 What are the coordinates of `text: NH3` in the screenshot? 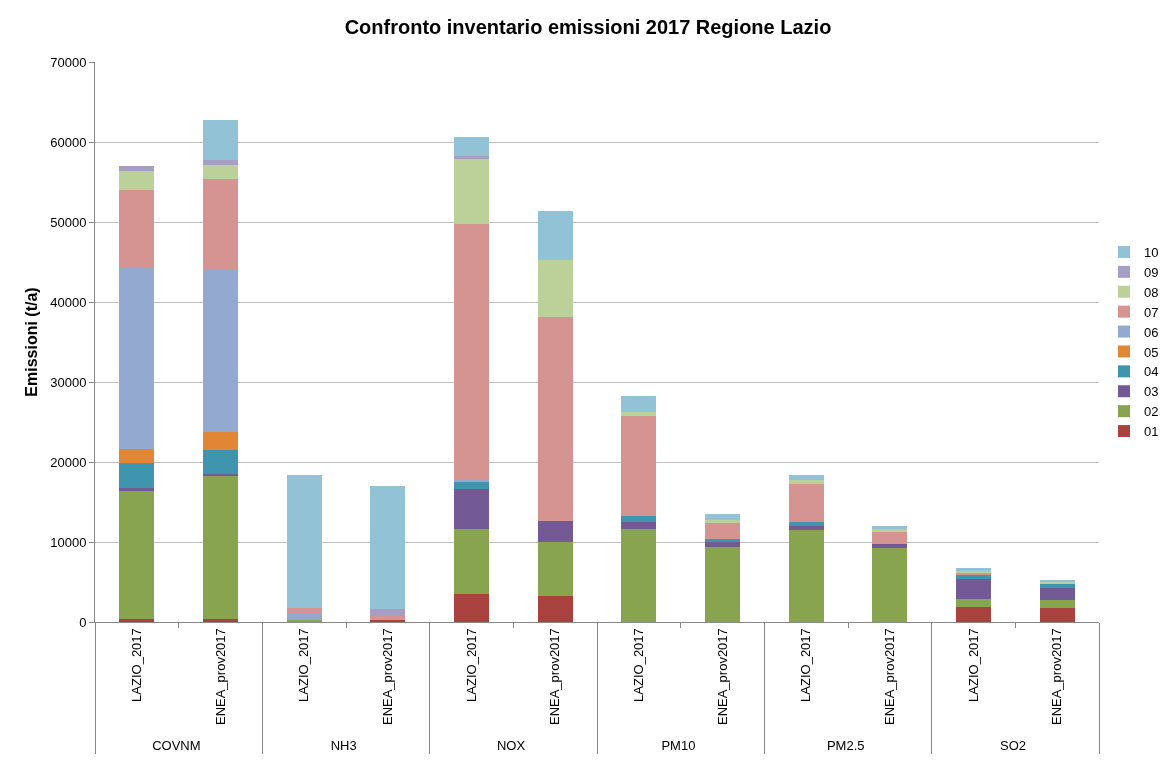 It's located at (343, 746).